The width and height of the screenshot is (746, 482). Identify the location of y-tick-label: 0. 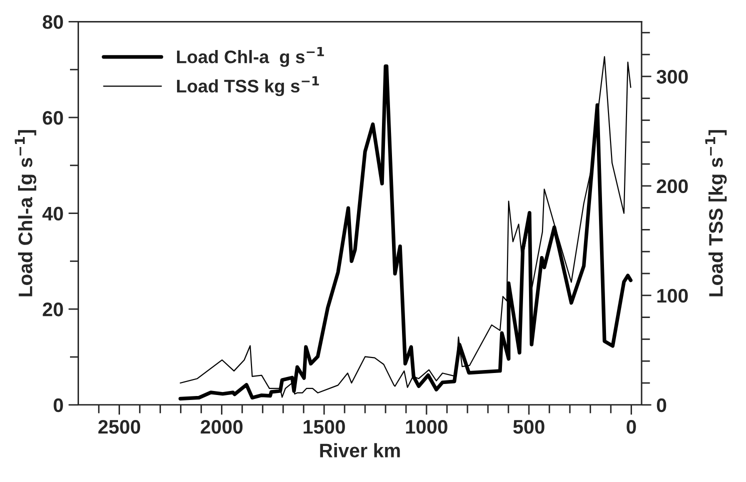
(58, 405).